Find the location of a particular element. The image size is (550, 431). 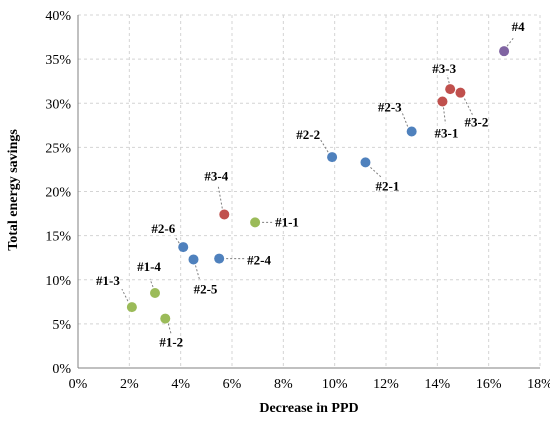

point-label-1-1: #1-1 is located at coordinates (287, 221).